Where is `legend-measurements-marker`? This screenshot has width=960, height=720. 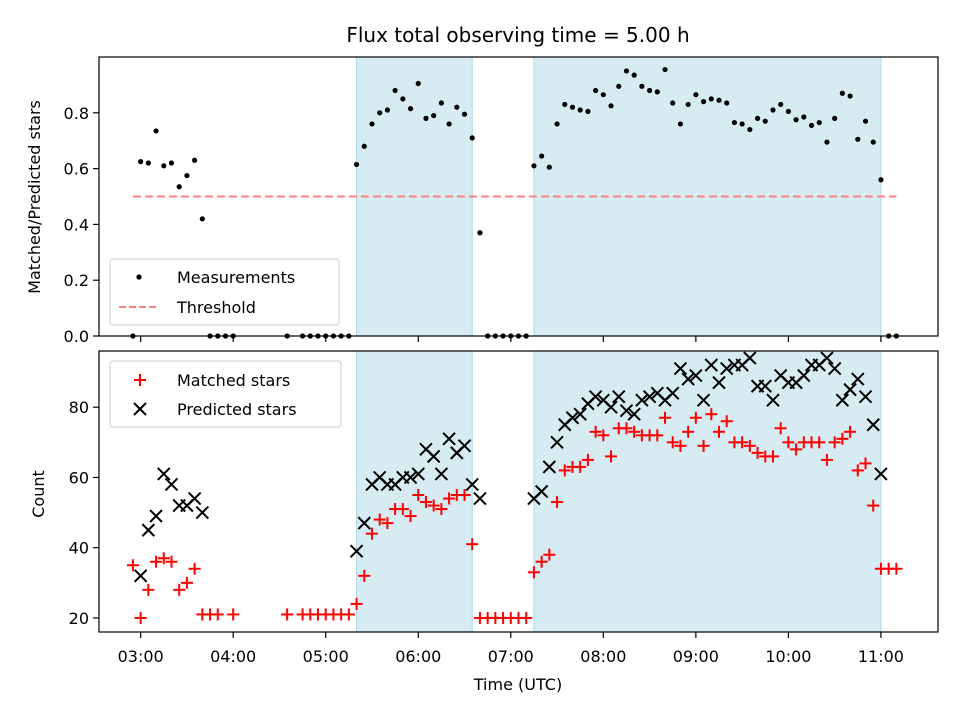
legend-measurements-marker is located at coordinates (139, 277).